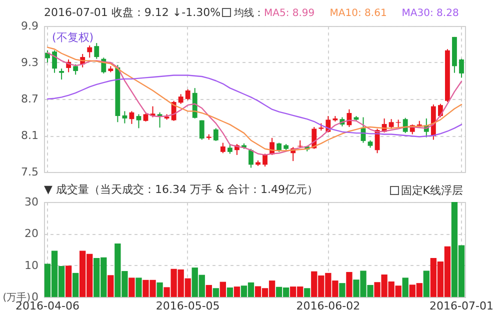  Describe the element at coordinates (29, 99) in the screenshot. I see `y-tick-label: 8.7` at that location.